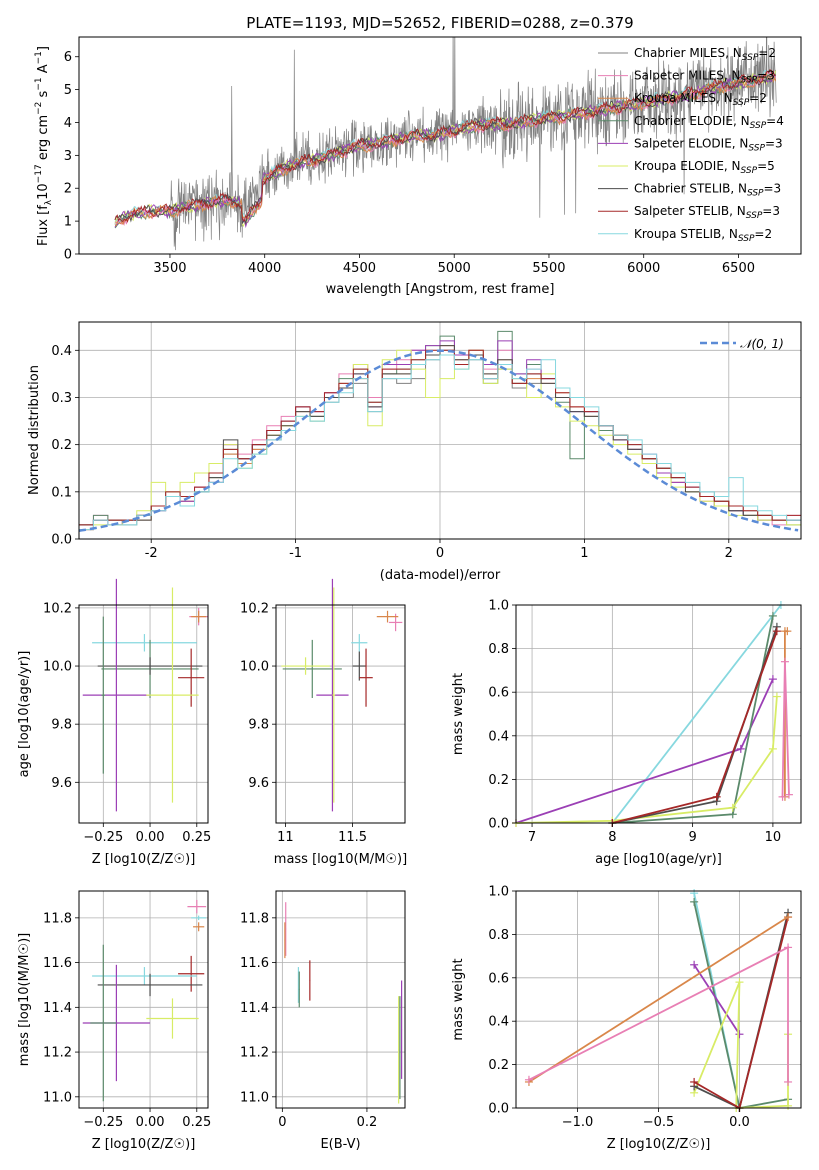 The image size is (819, 1170). What do you see at coordinates (704, 77) in the screenshot?
I see `legend-entry: Salpeter MILES, NSSP=3` at bounding box center [704, 77].